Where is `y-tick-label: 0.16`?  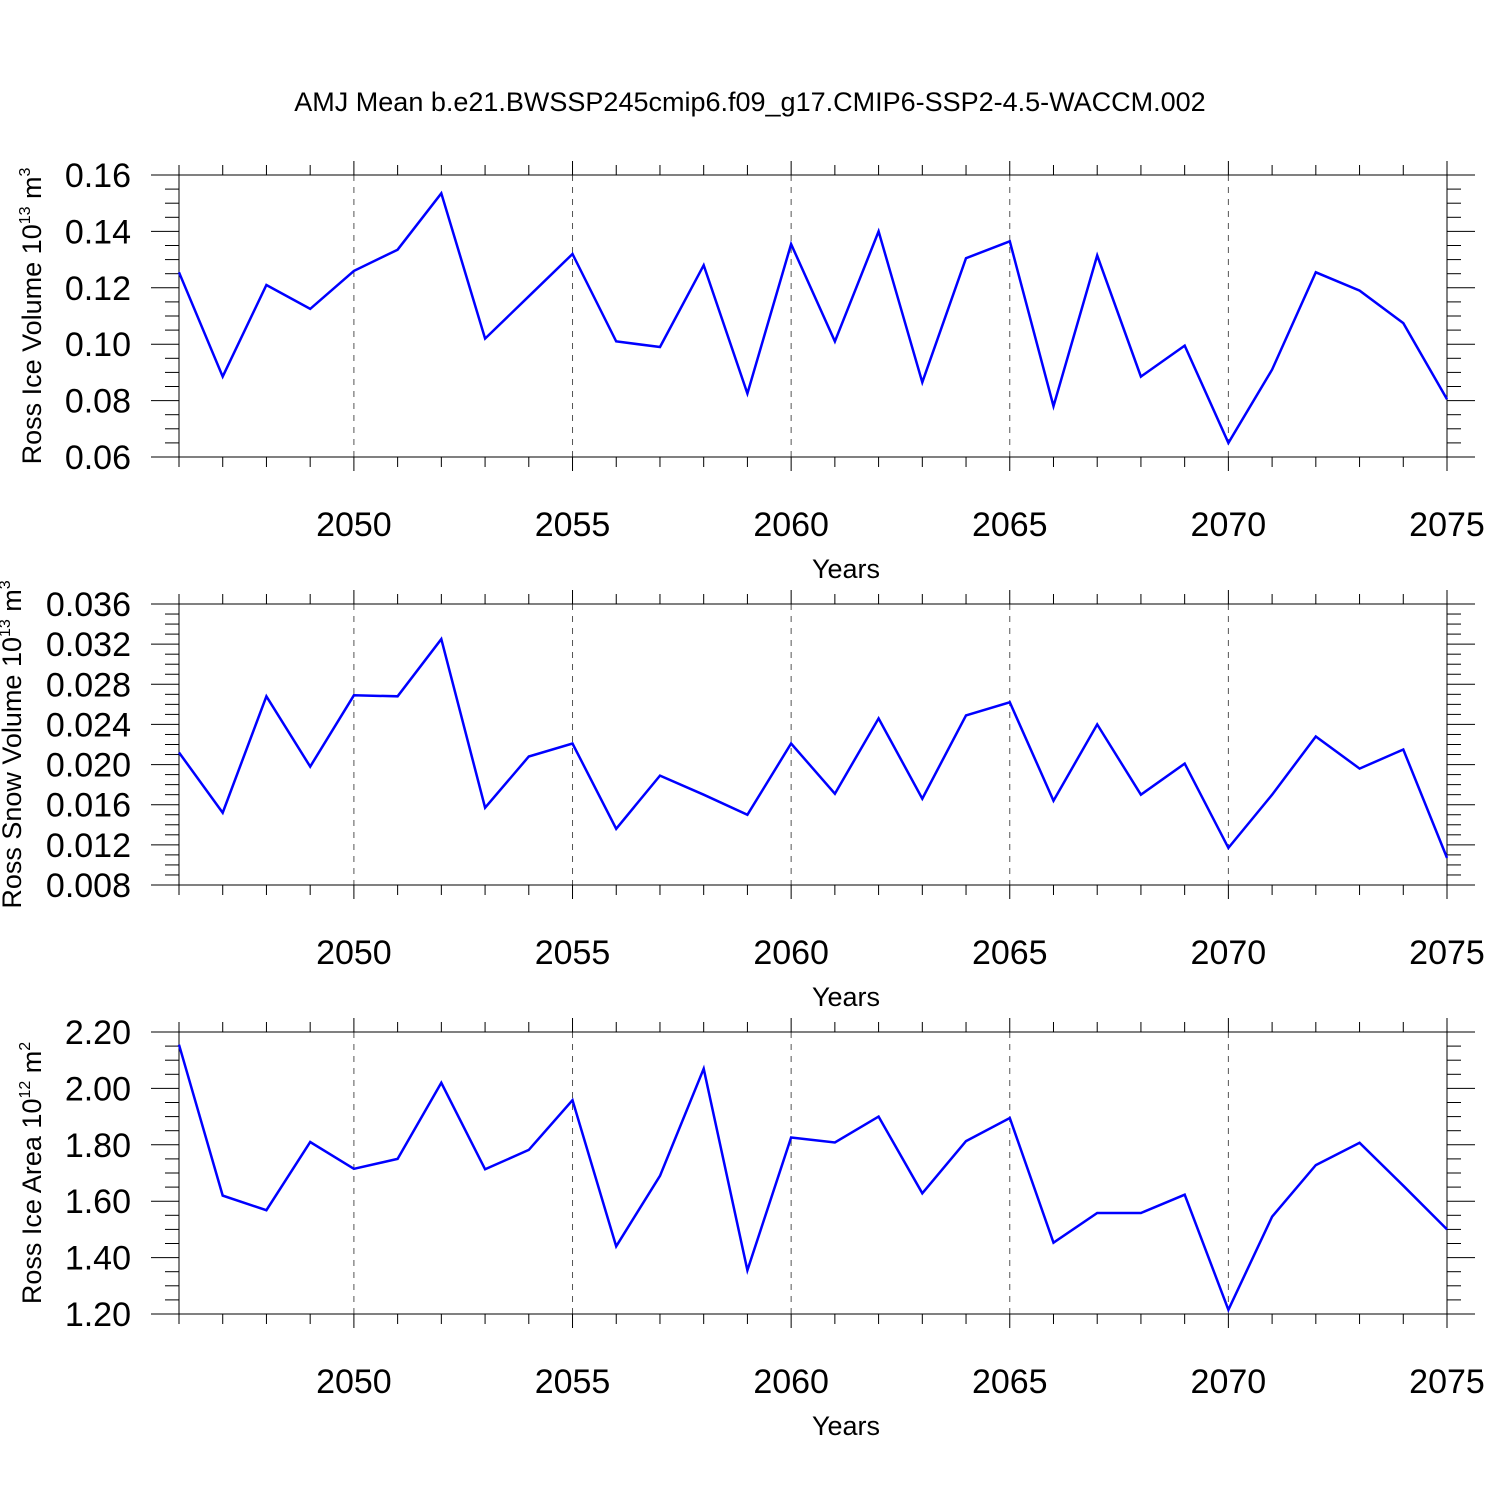
y-tick-label: 0.16 is located at coordinates (98, 176).